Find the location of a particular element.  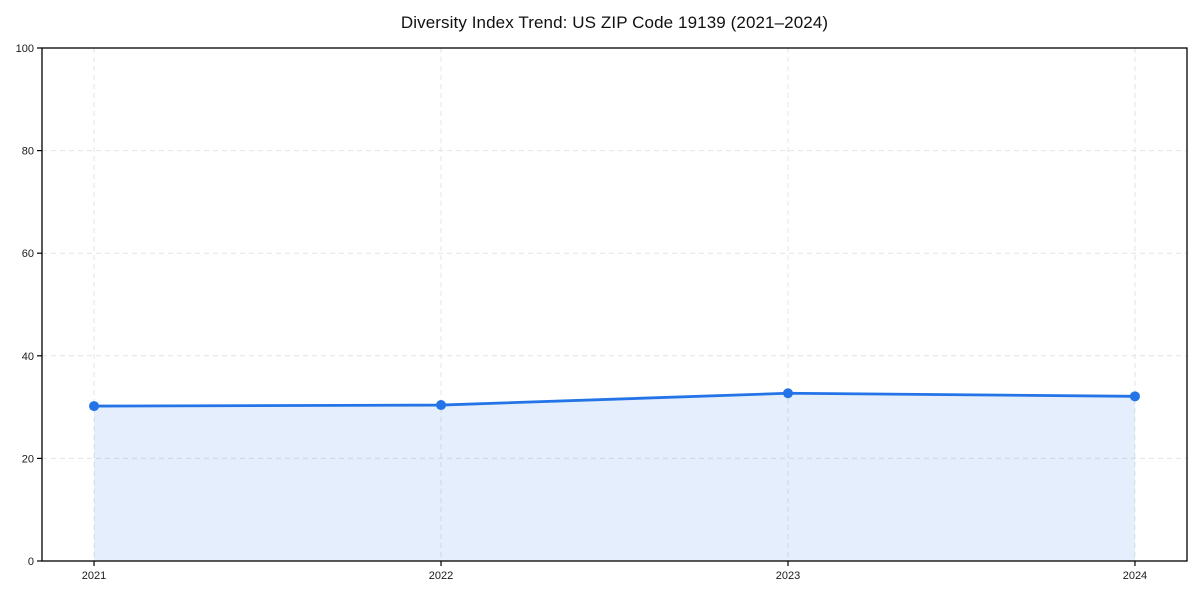

x-tick-label: 2021 is located at coordinates (94, 576).